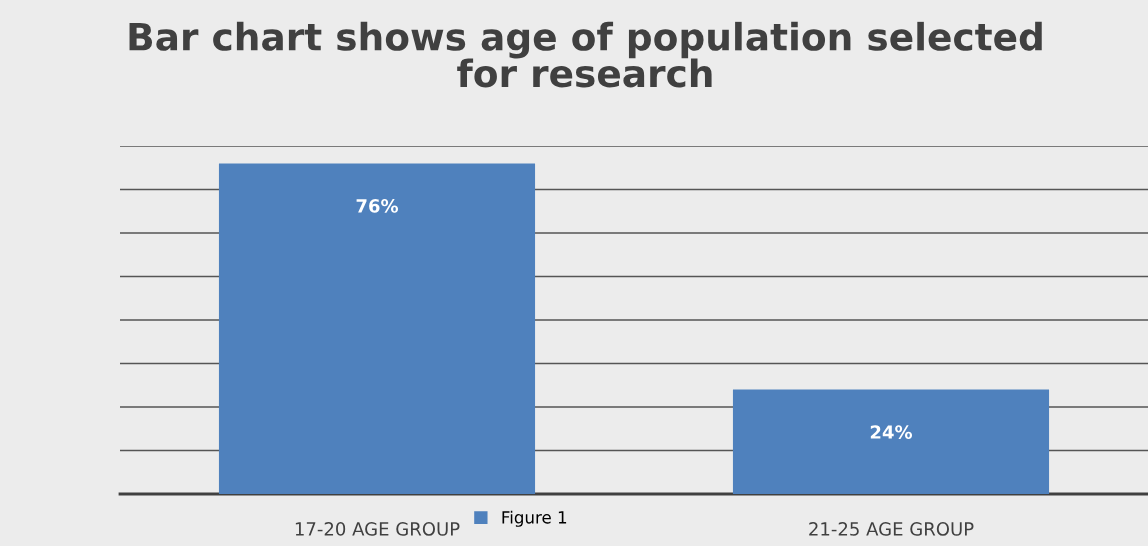 The height and width of the screenshot is (546, 1148). I want to click on data-label: 76%, so click(377, 206).